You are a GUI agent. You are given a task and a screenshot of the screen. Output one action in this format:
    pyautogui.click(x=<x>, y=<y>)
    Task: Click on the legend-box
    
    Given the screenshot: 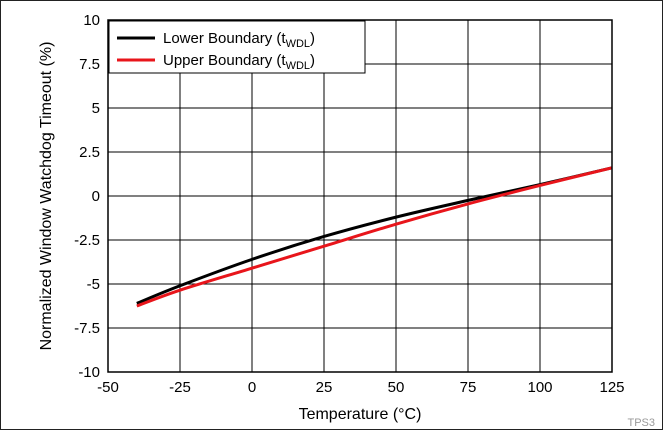 What is the action you would take?
    pyautogui.click(x=237, y=47)
    